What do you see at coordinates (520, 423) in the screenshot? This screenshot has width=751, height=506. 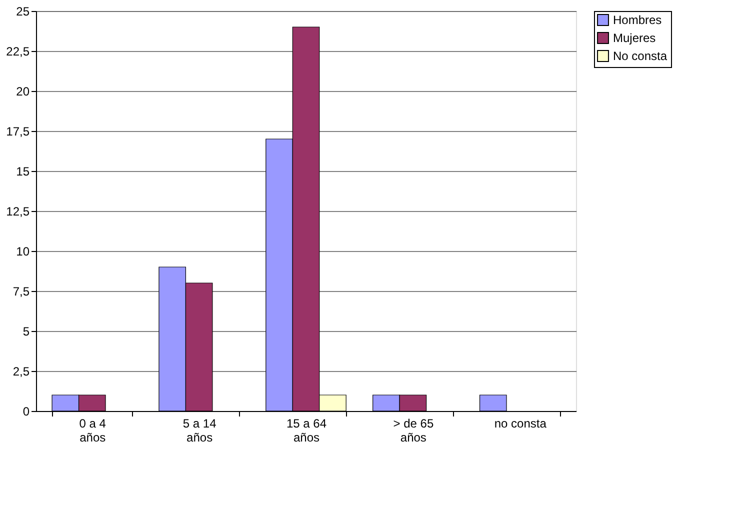 I see `x-tick-label: no consta` at bounding box center [520, 423].